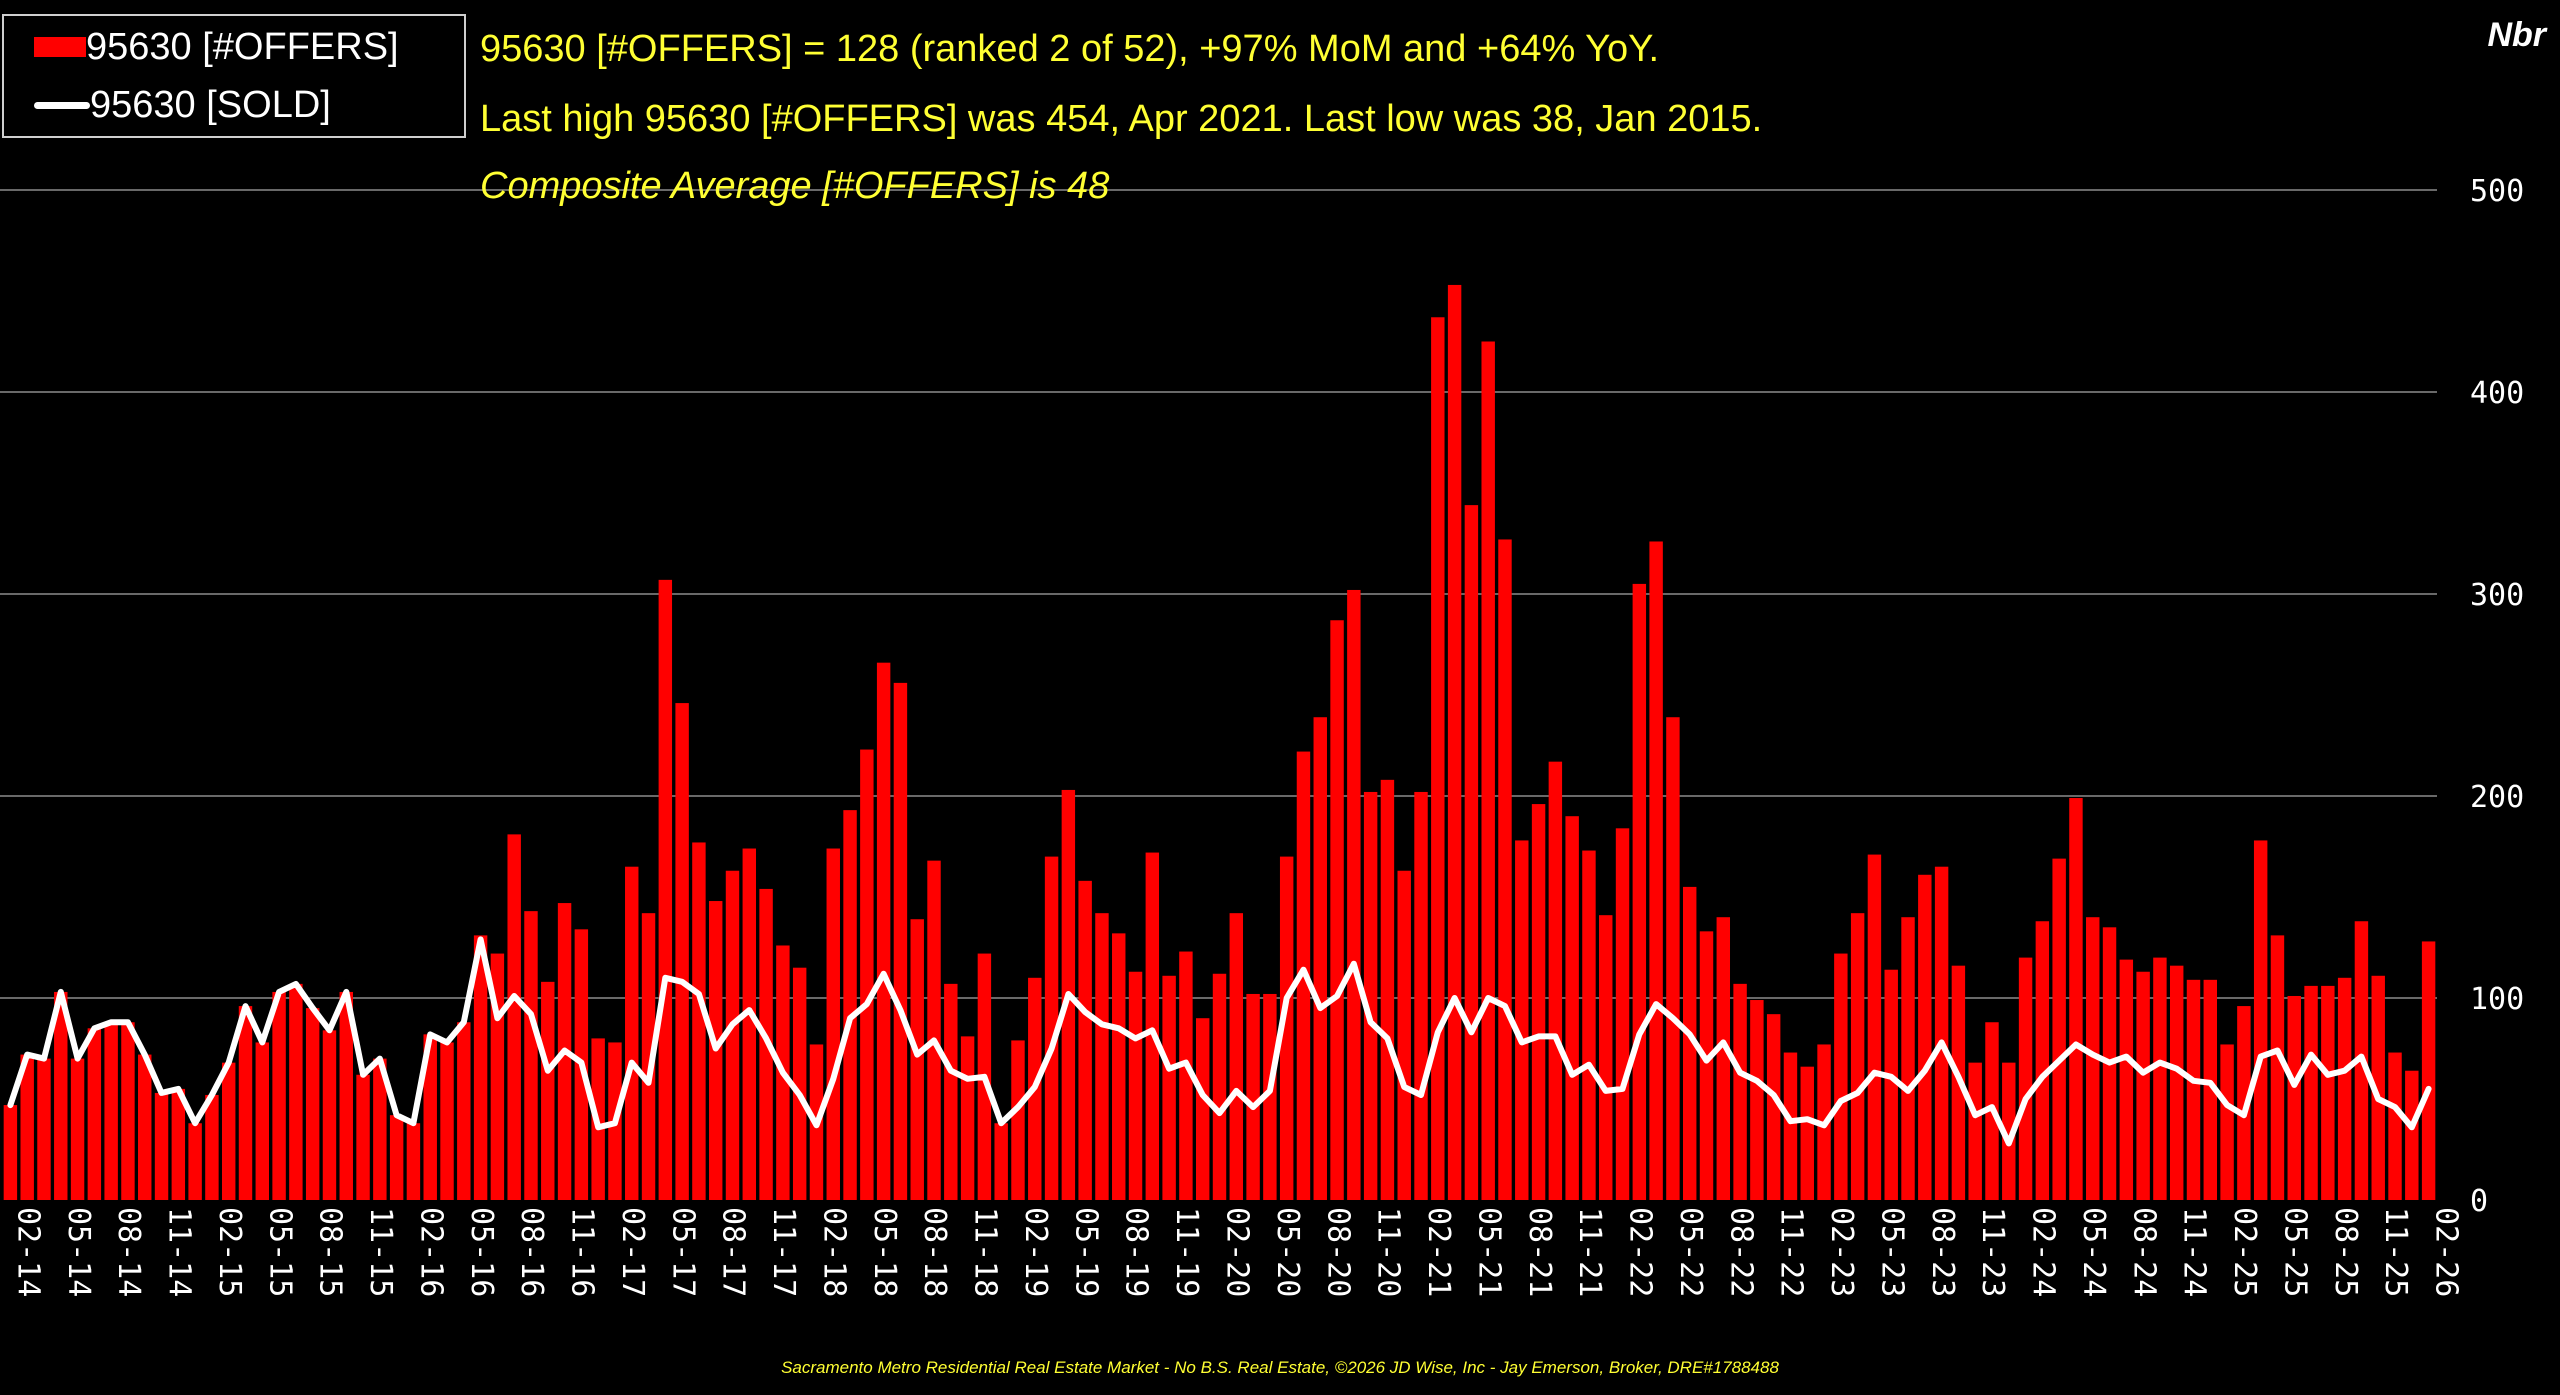  What do you see at coordinates (2497, 595) in the screenshot?
I see `y-tick-label: 300` at bounding box center [2497, 595].